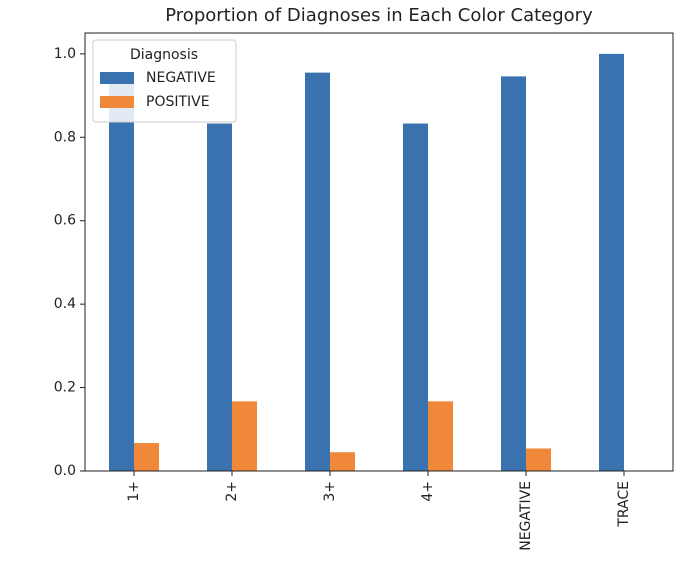 Image resolution: width=691 pixels, height=577 pixels. I want to click on y-tick-label: 0.4, so click(65, 304).